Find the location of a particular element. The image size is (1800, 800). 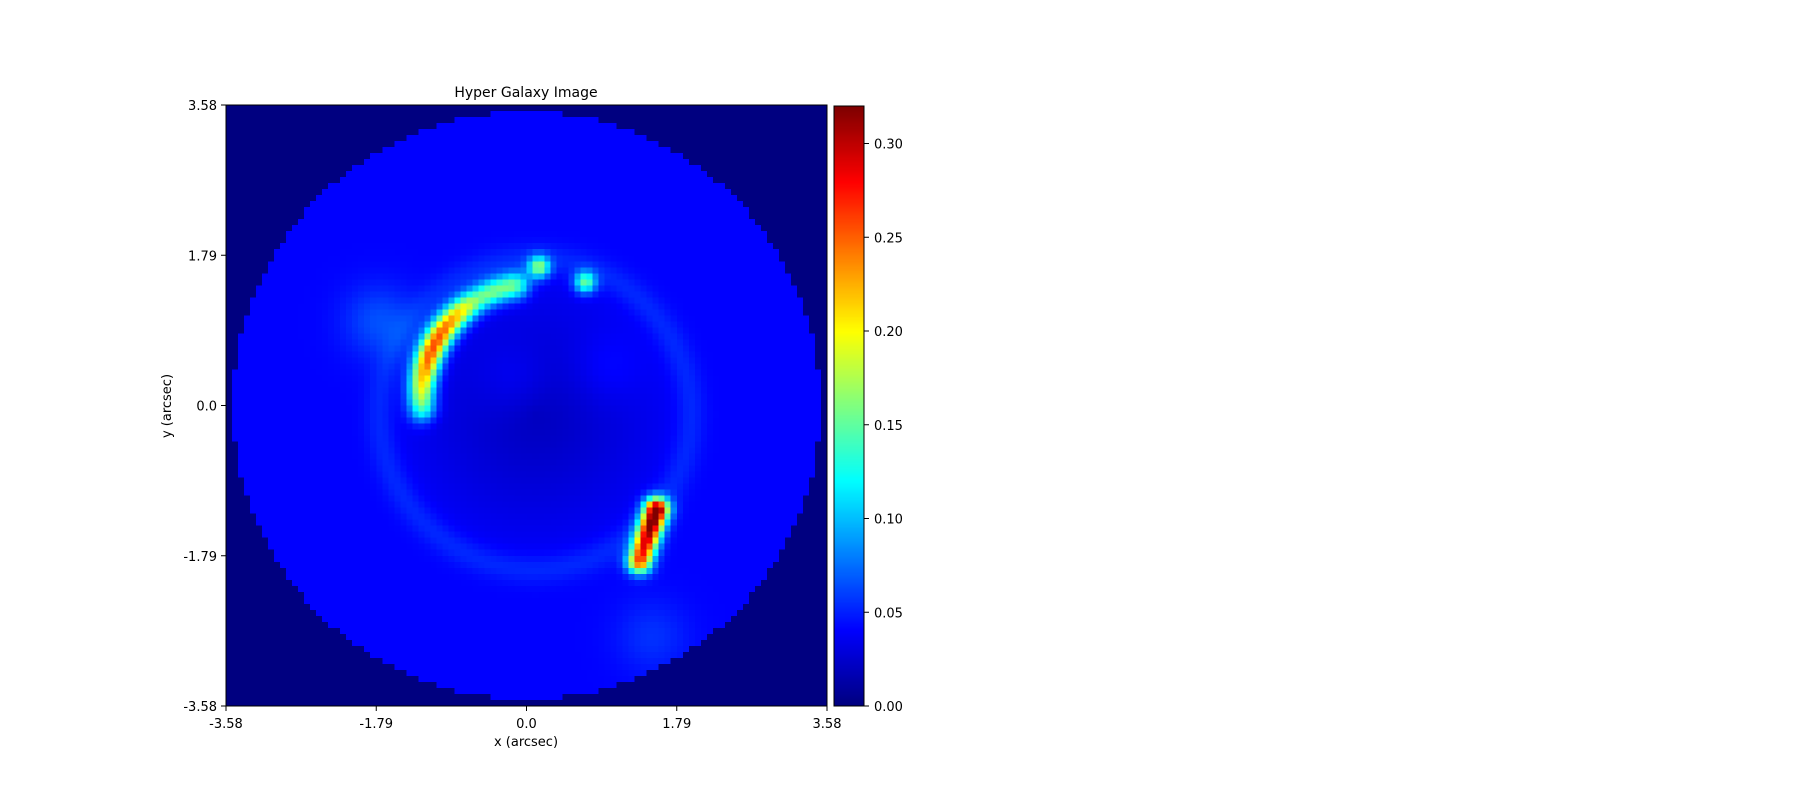

x-tick-label: -3.58 is located at coordinates (226, 724).